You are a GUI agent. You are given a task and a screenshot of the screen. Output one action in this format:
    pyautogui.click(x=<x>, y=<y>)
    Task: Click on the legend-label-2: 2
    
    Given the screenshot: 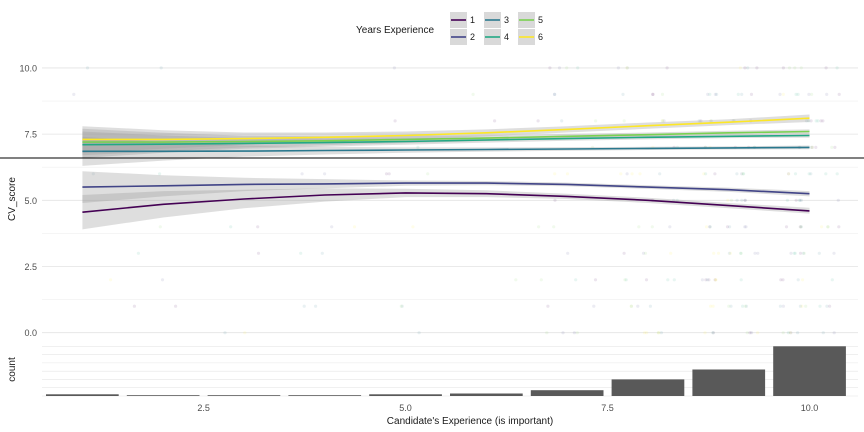 What is the action you would take?
    pyautogui.click(x=472, y=37)
    